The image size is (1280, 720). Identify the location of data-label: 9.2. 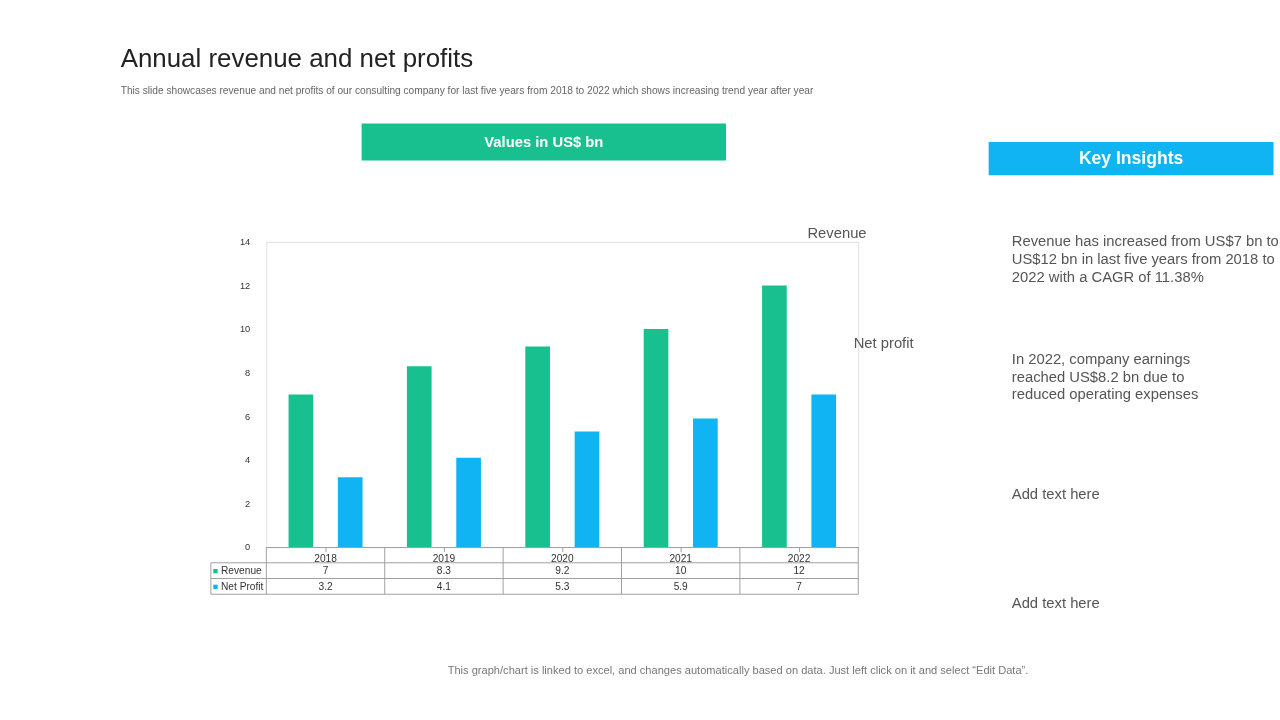
(562, 570).